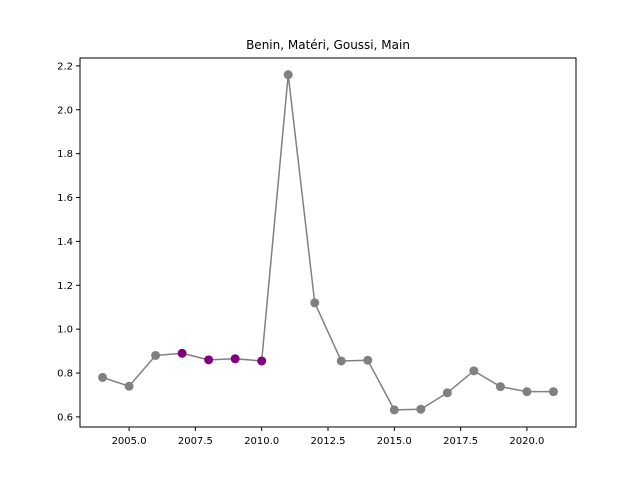  Describe the element at coordinates (394, 441) in the screenshot. I see `x-tick-label: 2015.0` at that location.